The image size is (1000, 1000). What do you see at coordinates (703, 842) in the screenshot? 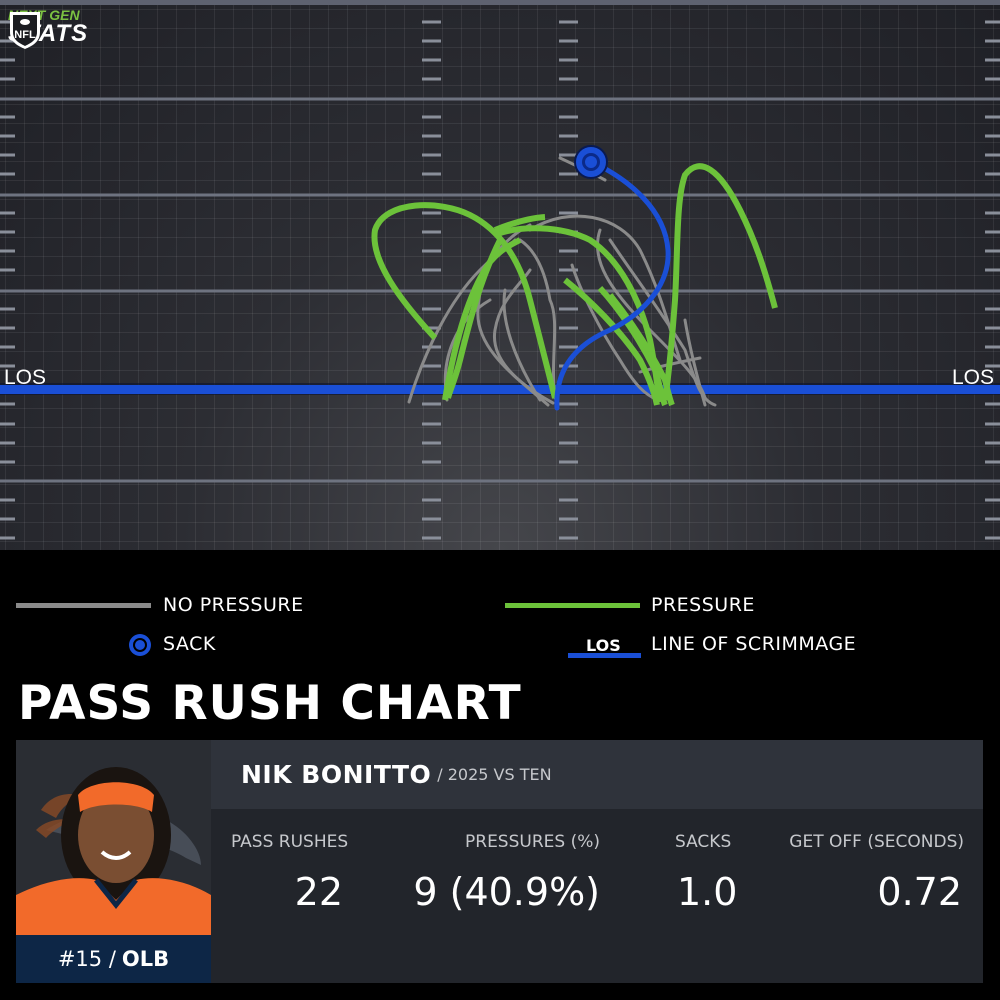
I see `stat-label-sacks: SACKS` at bounding box center [703, 842].